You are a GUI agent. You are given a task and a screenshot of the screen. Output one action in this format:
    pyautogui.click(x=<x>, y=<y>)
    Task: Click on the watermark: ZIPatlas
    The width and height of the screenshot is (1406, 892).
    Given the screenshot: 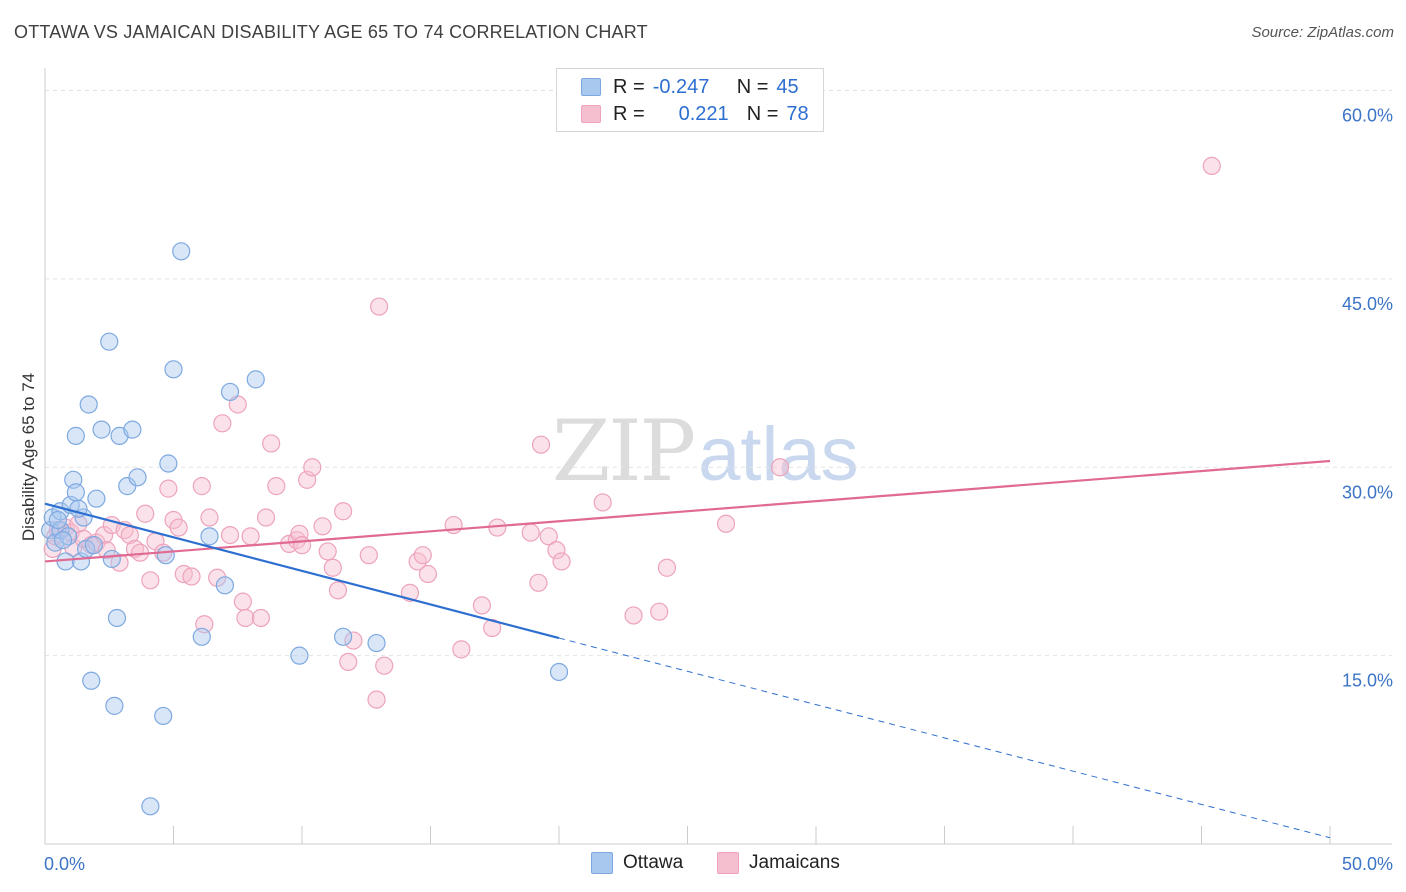 What is the action you would take?
    pyautogui.click(x=705, y=451)
    